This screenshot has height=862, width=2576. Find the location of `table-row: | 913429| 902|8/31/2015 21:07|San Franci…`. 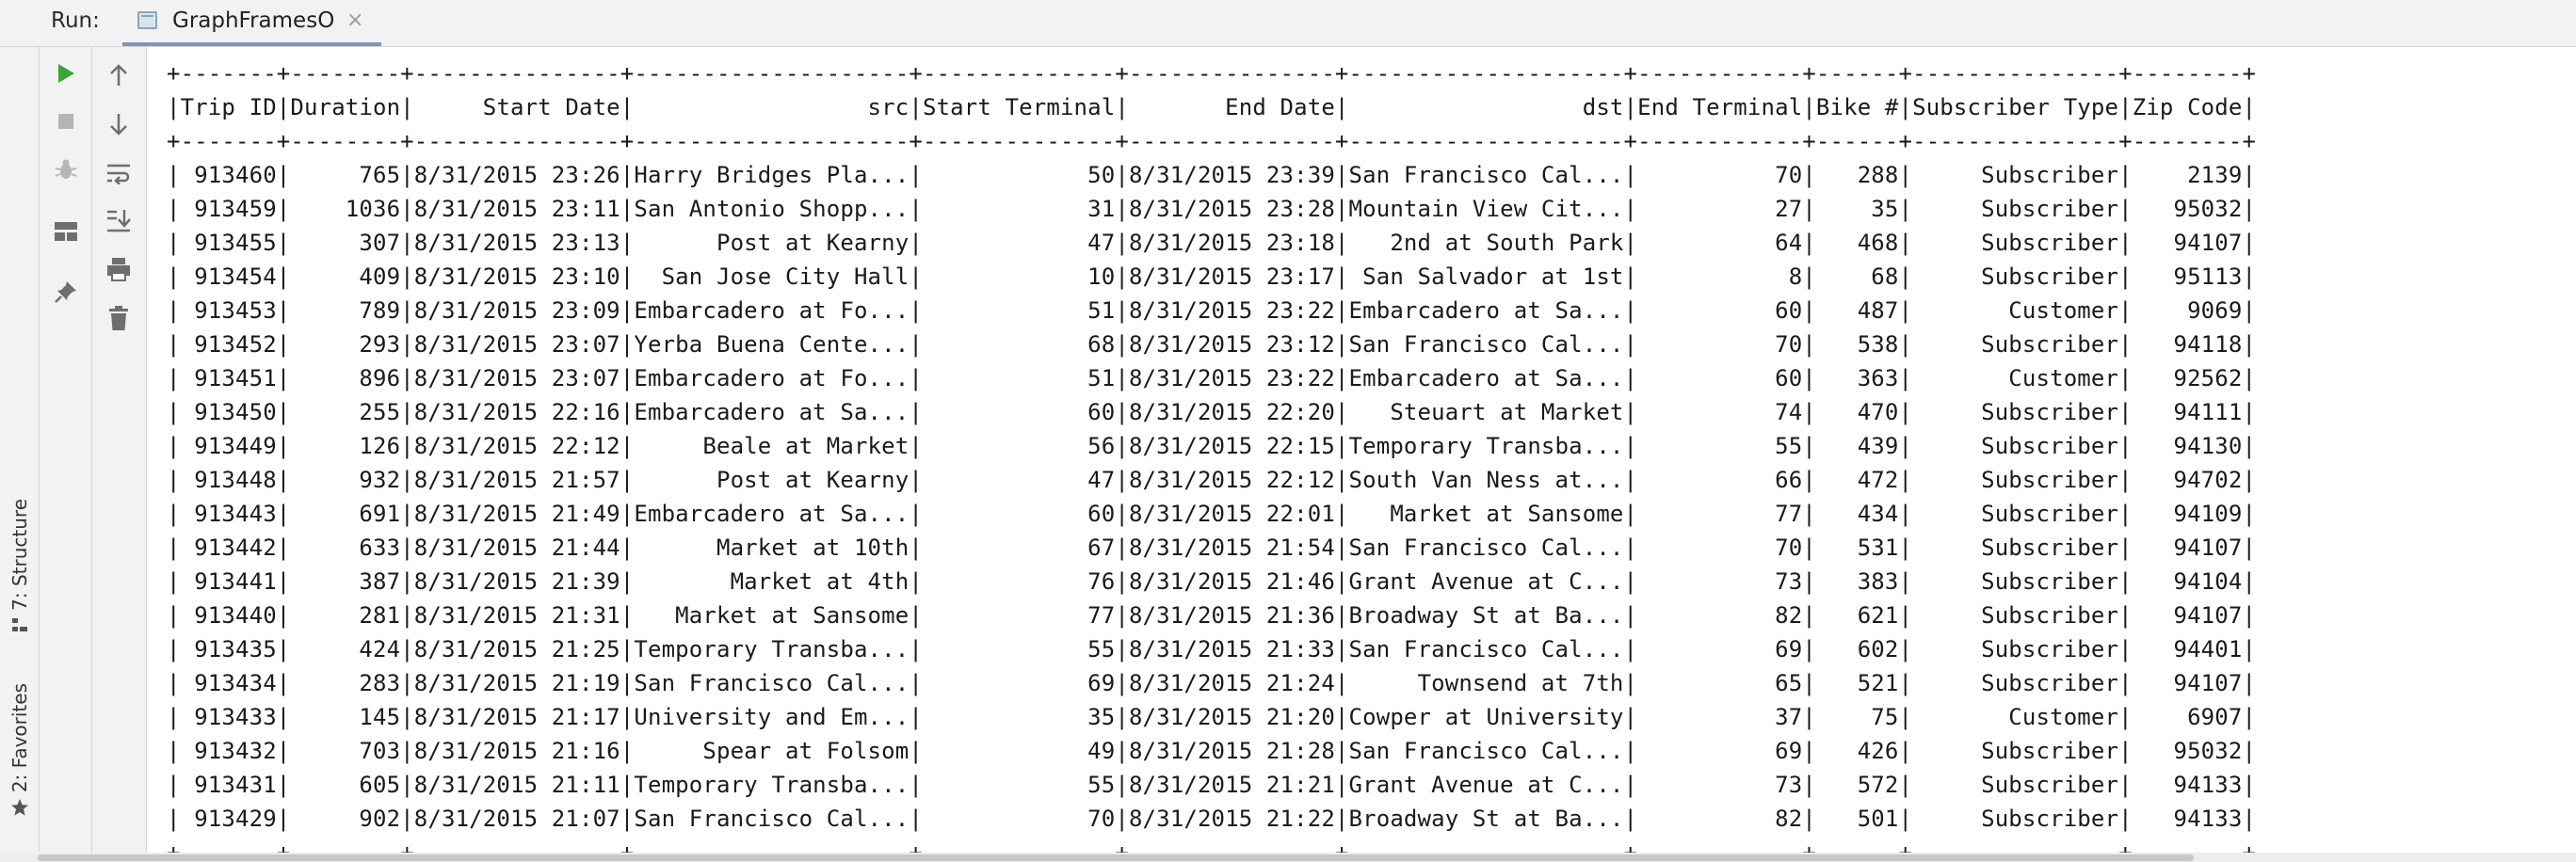

table-row: | 913429| 902|8/31/2015 21:07|San Franci… is located at coordinates (1212, 819).